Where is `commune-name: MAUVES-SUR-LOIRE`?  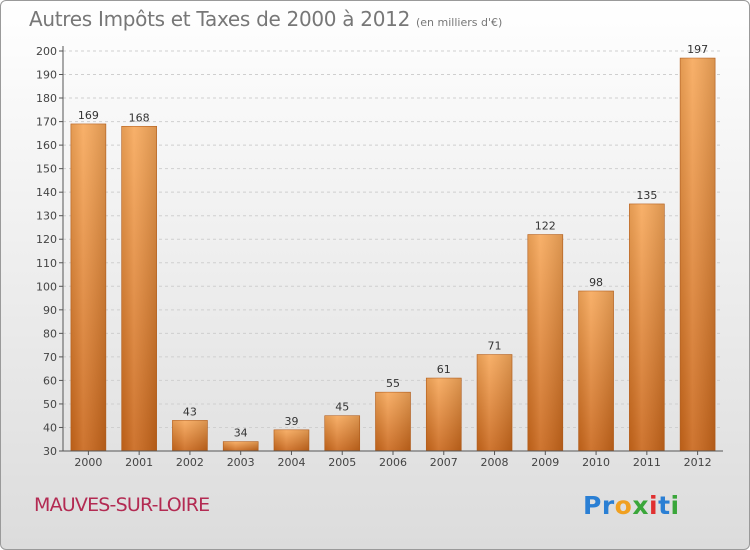 commune-name: MAUVES-SUR-LOIRE is located at coordinates (122, 505).